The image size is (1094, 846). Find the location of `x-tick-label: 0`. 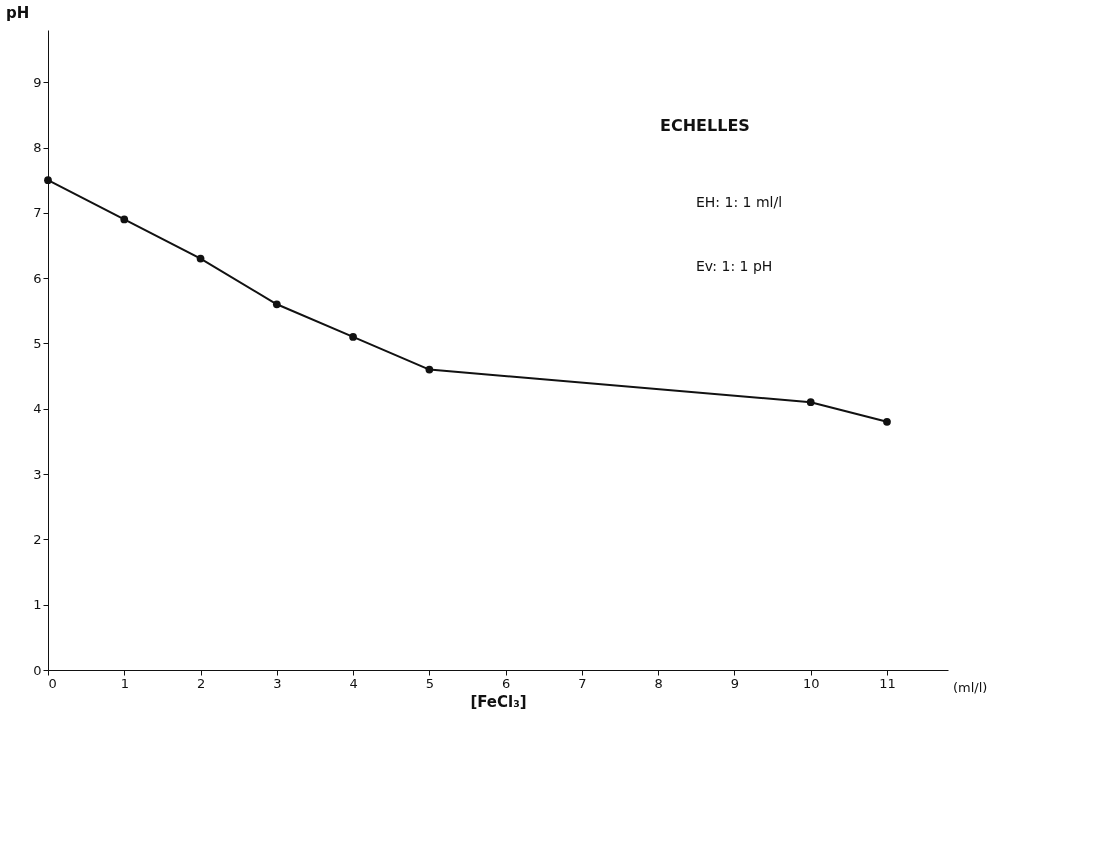

x-tick-label: 0 is located at coordinates (52, 683).